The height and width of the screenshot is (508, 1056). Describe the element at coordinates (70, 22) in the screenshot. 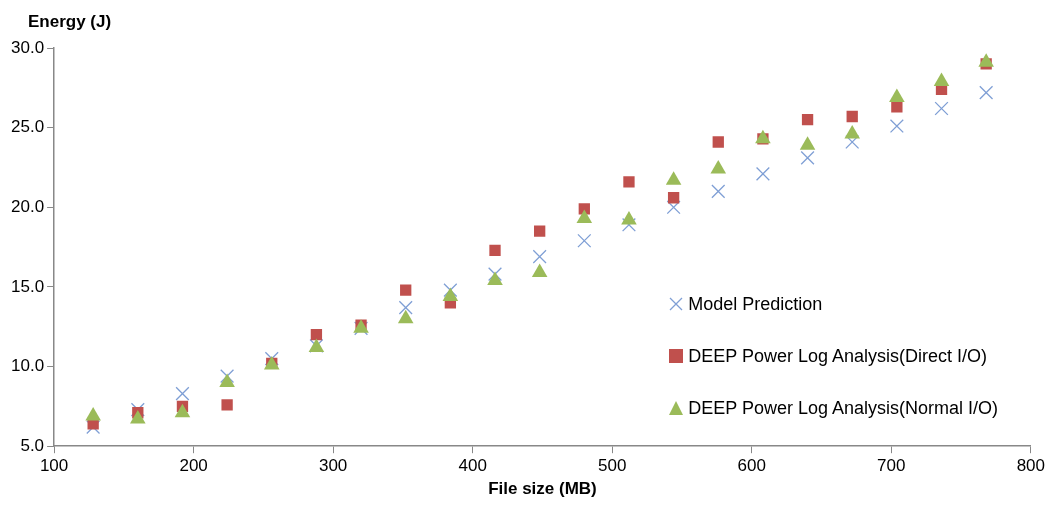

I see `y-axis-title: Energy (J)` at that location.